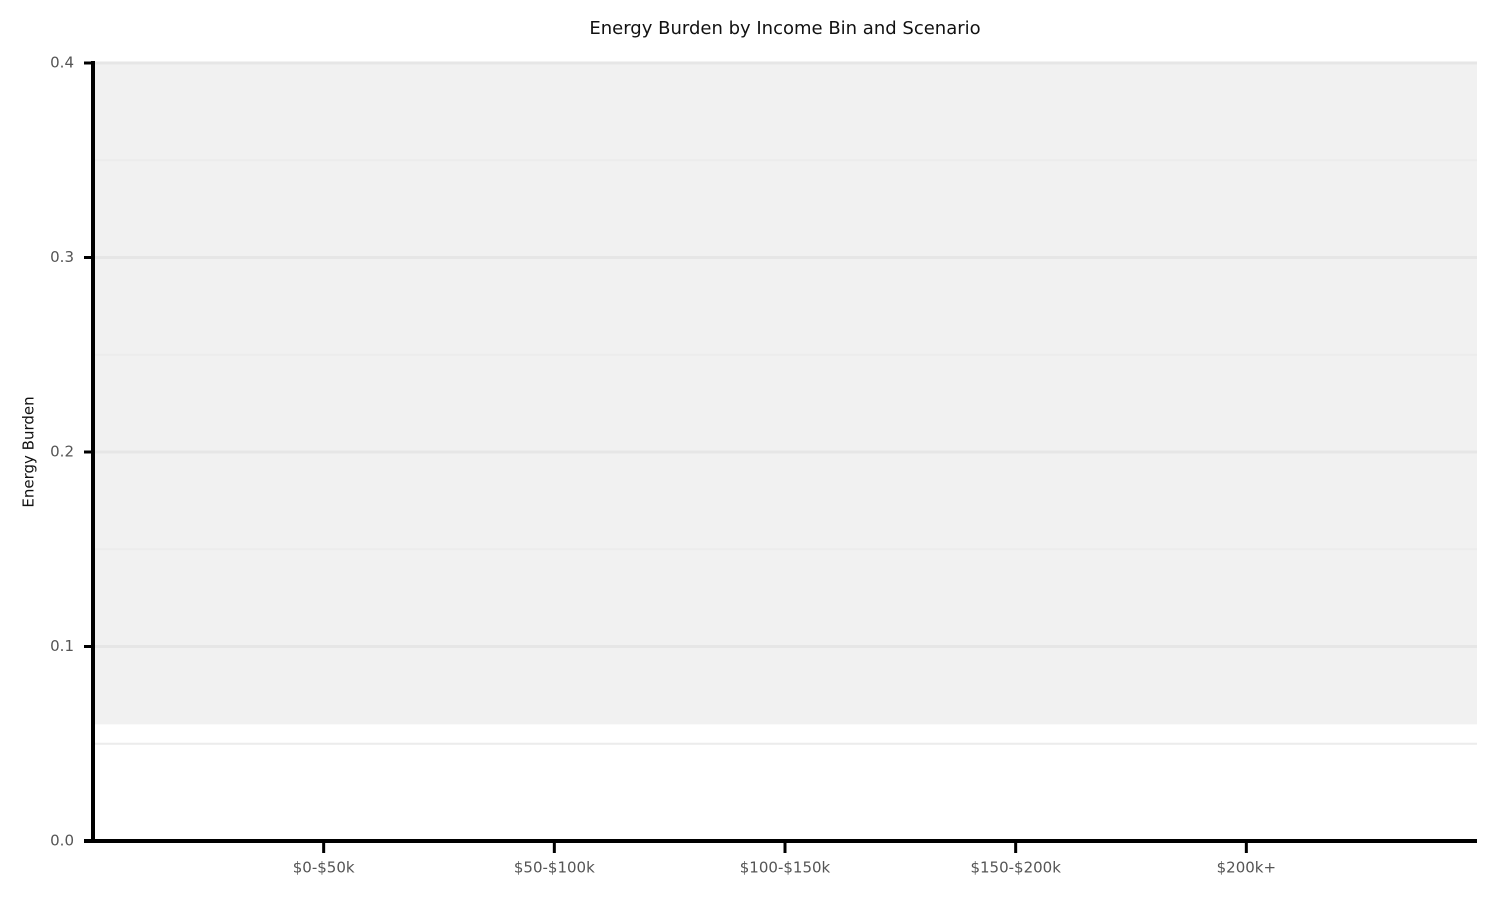  What do you see at coordinates (324, 868) in the screenshot?
I see `x-tick-label: $0-$50k` at bounding box center [324, 868].